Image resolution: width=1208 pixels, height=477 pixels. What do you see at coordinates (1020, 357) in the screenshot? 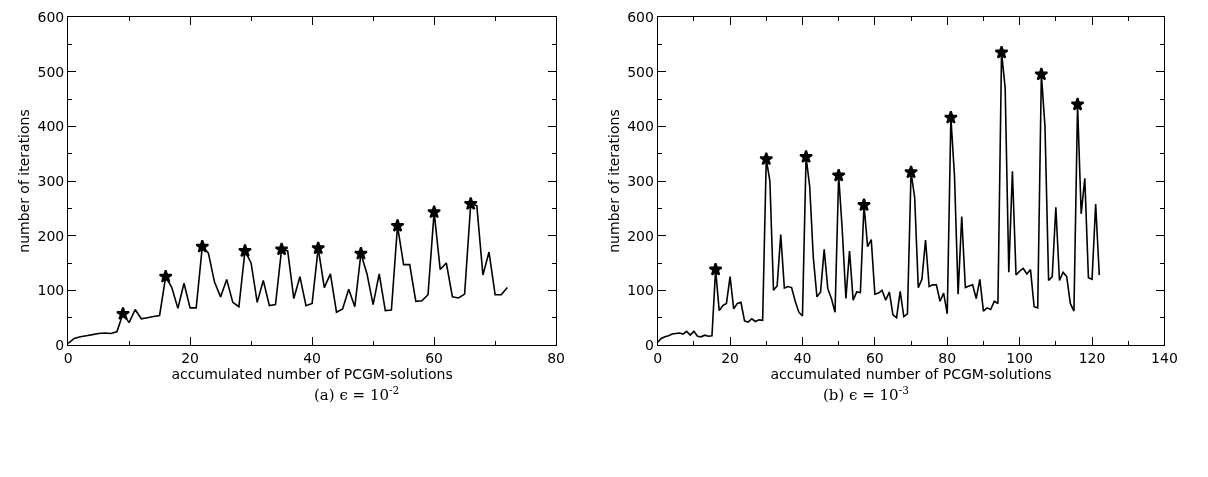
I see `x-tick-label: 100` at bounding box center [1020, 357].